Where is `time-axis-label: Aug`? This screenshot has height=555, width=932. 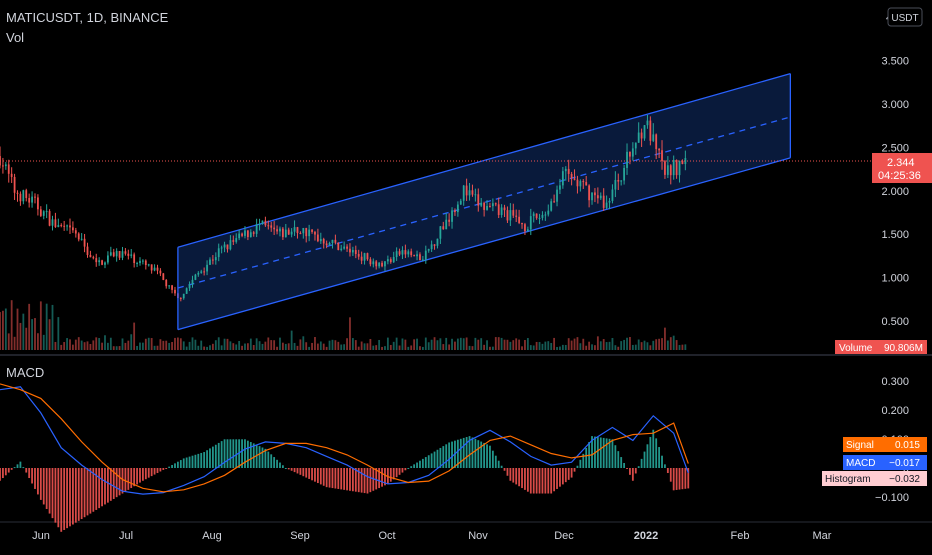 time-axis-label: Aug is located at coordinates (212, 536).